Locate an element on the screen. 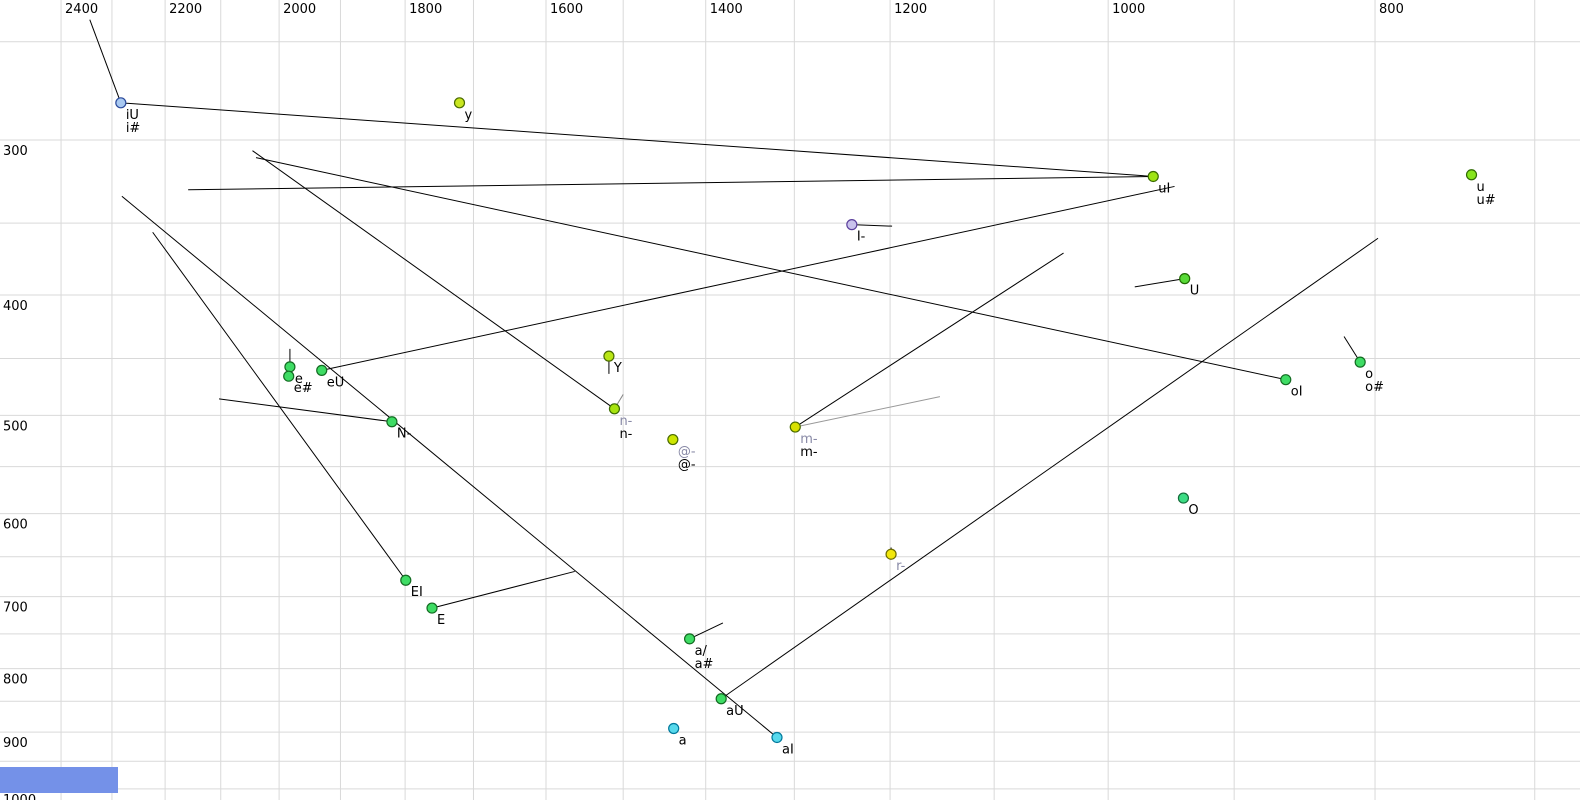 This screenshot has width=1580, height=800. y-axis-tick-label: 500 is located at coordinates (15, 426).